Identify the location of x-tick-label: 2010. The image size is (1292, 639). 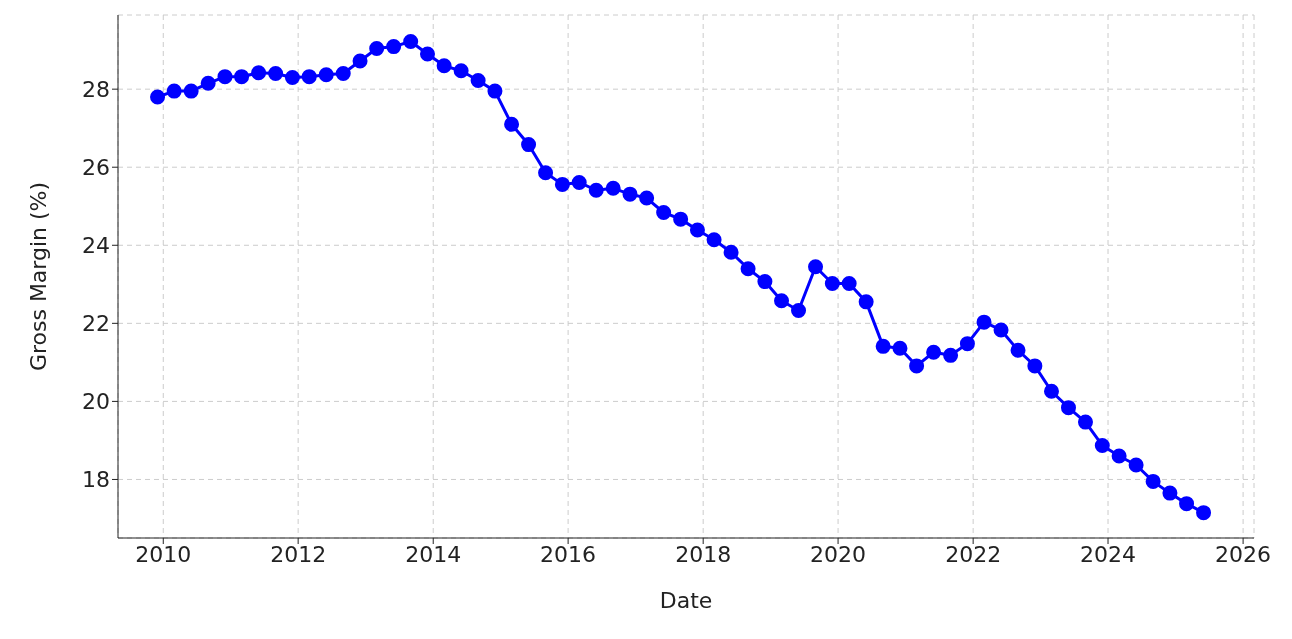
(163, 554).